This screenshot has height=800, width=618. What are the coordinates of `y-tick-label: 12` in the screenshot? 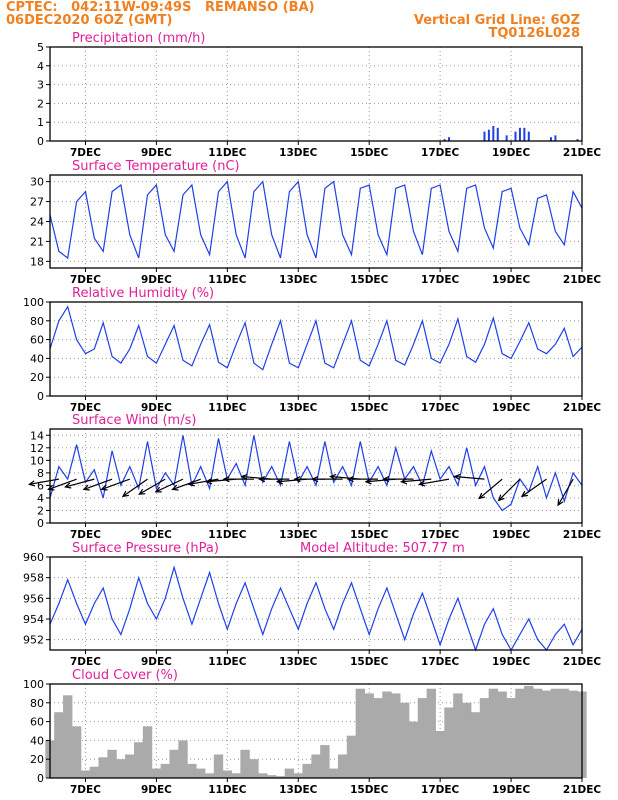 It's located at (37, 448).